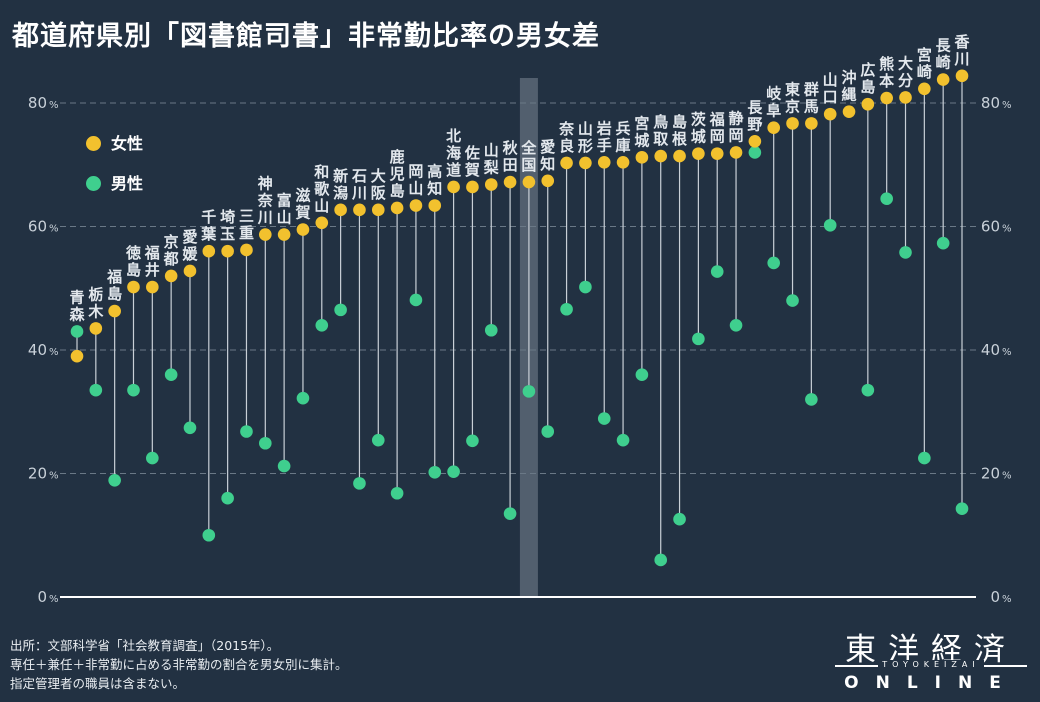 The height and width of the screenshot is (702, 1040). I want to click on category-label: 徳島, so click(133, 261).